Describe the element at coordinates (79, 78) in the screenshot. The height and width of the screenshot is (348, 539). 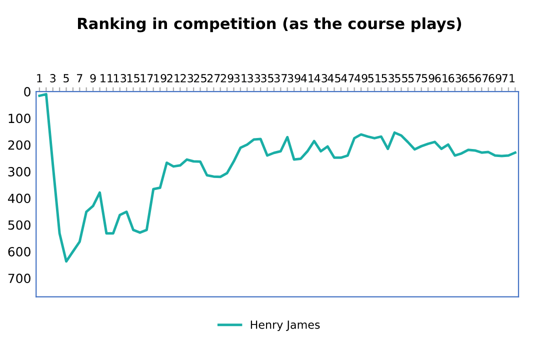
I see `x-tick-label: 7` at that location.